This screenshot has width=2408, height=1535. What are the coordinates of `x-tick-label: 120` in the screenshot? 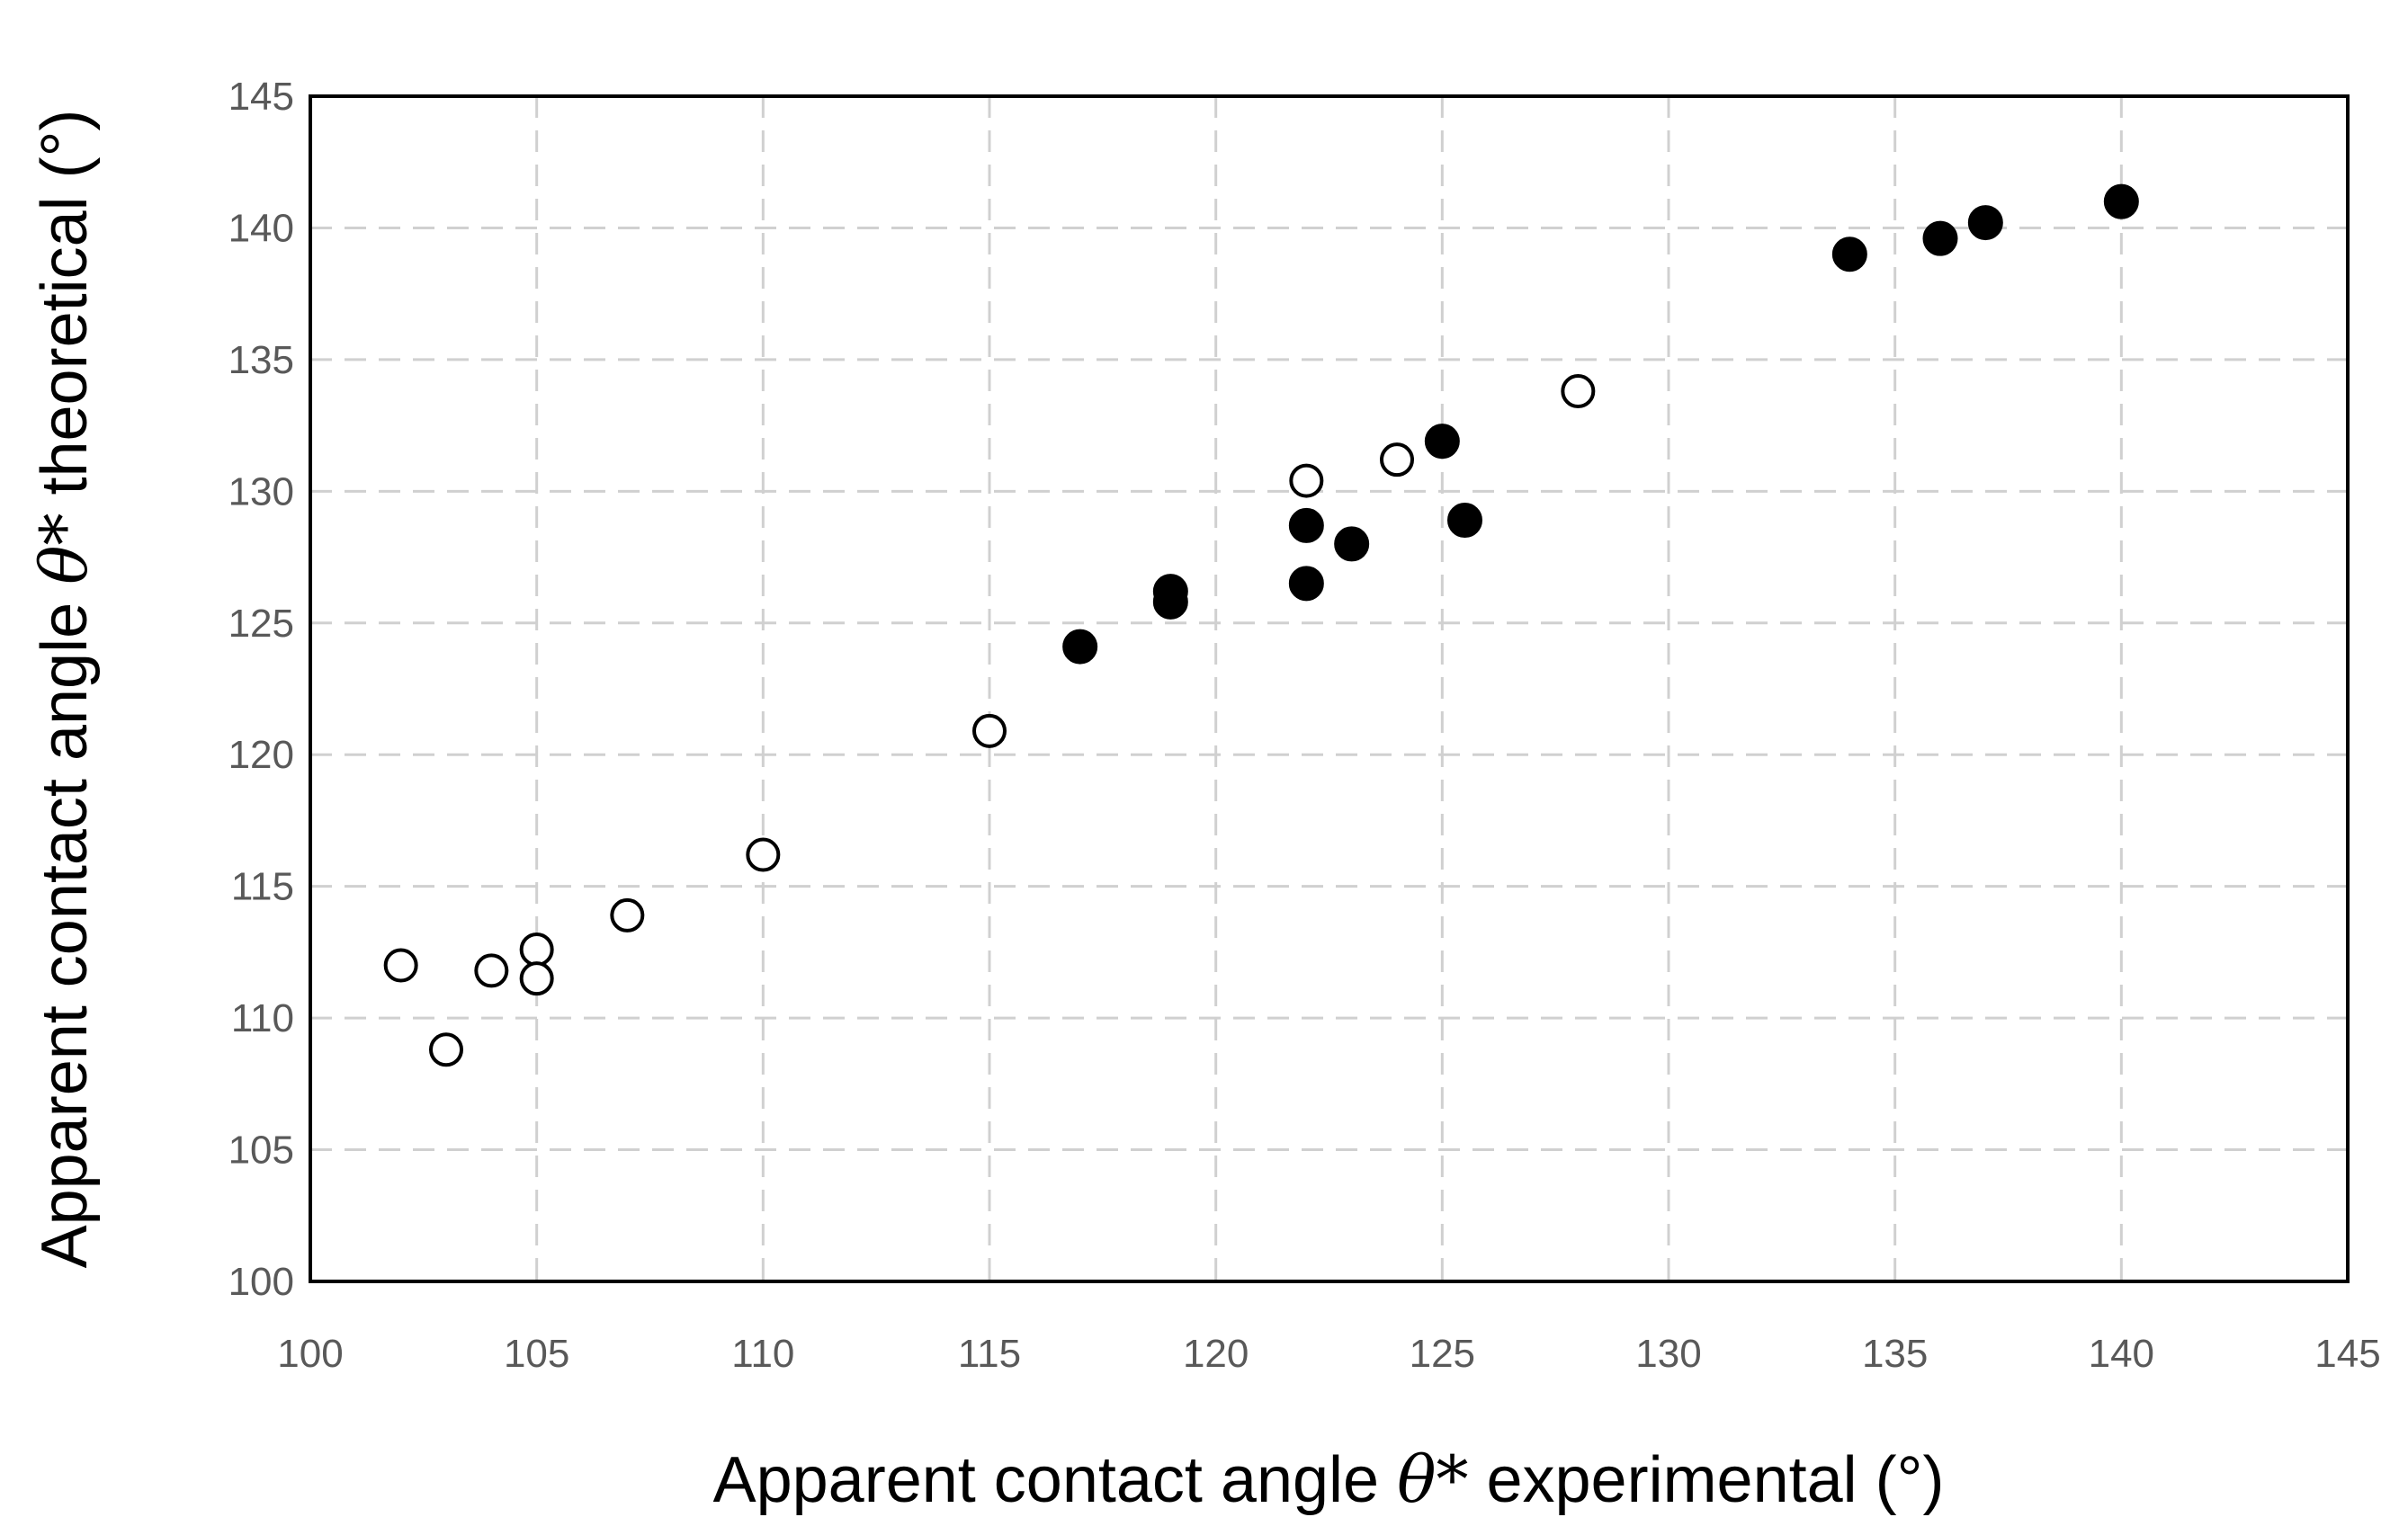 It's located at (1216, 1354).